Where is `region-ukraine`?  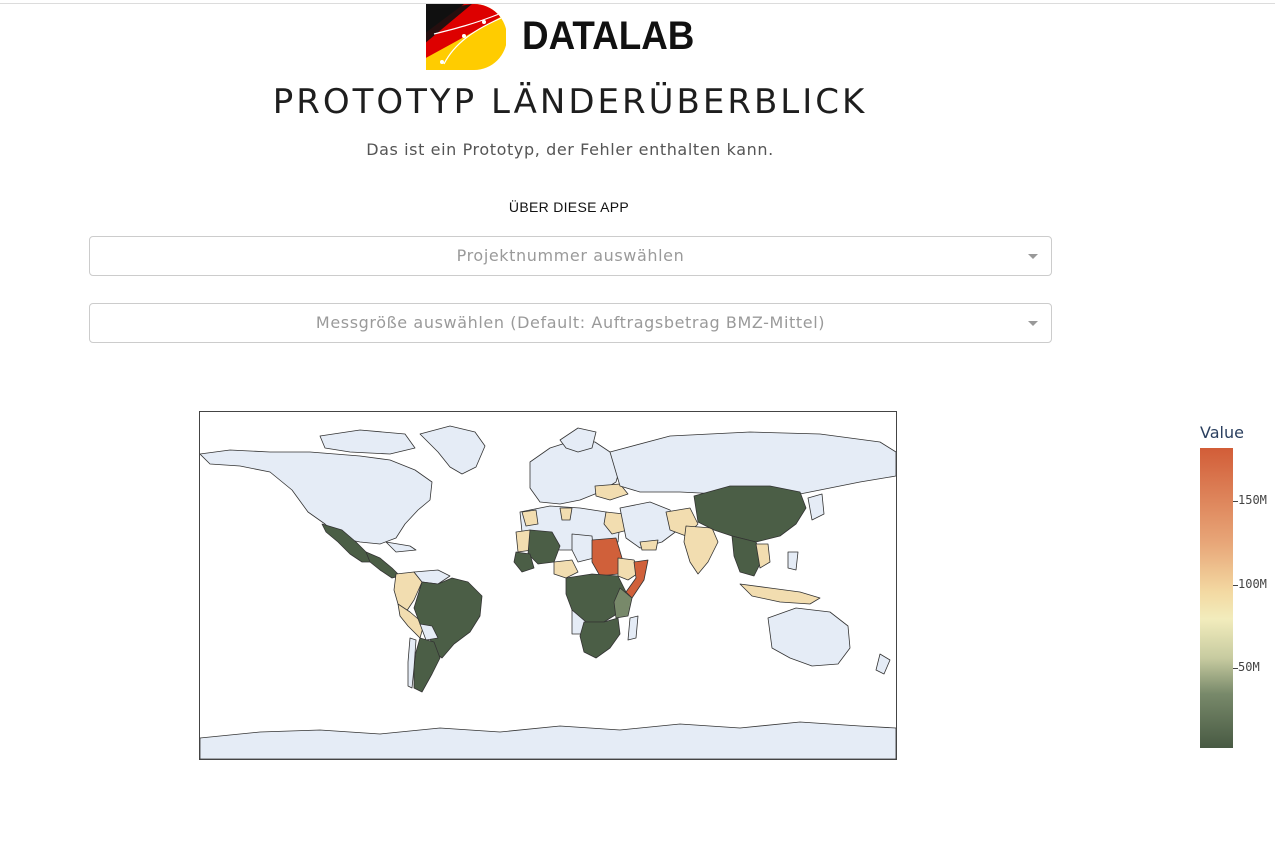 region-ukraine is located at coordinates (611, 492).